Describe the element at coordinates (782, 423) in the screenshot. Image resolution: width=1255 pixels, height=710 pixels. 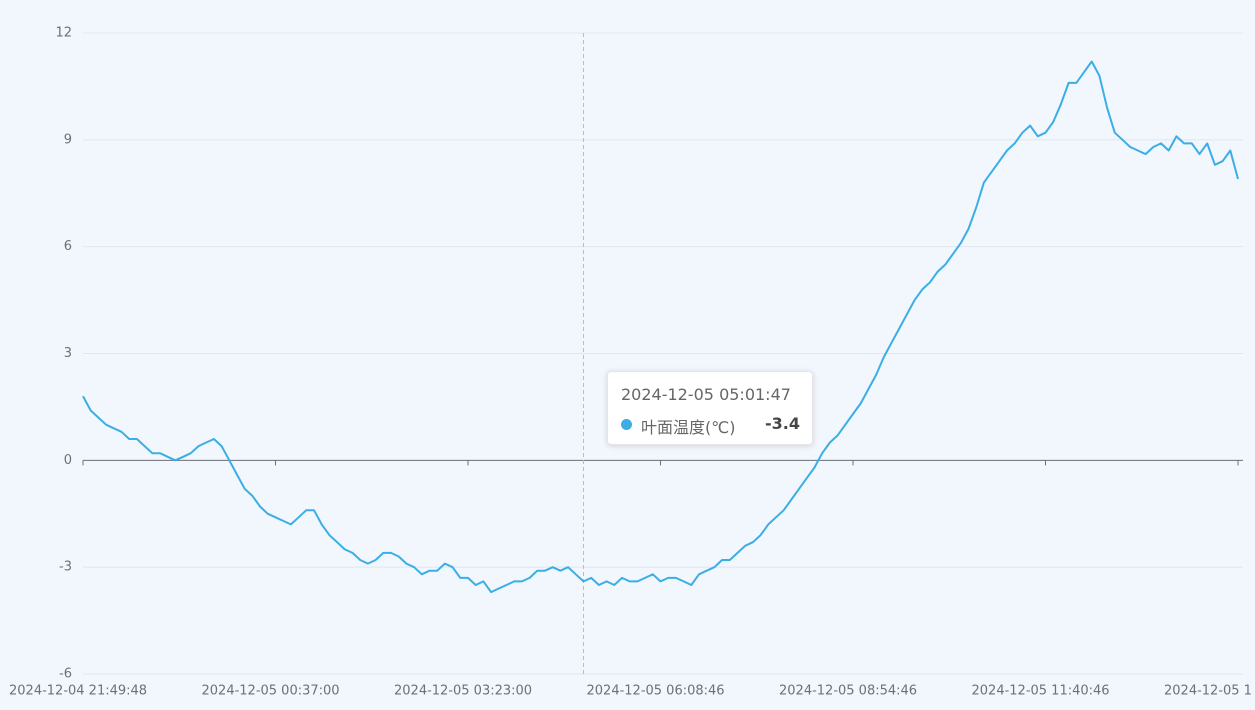
I see `tooltip-value: -3.4` at that location.